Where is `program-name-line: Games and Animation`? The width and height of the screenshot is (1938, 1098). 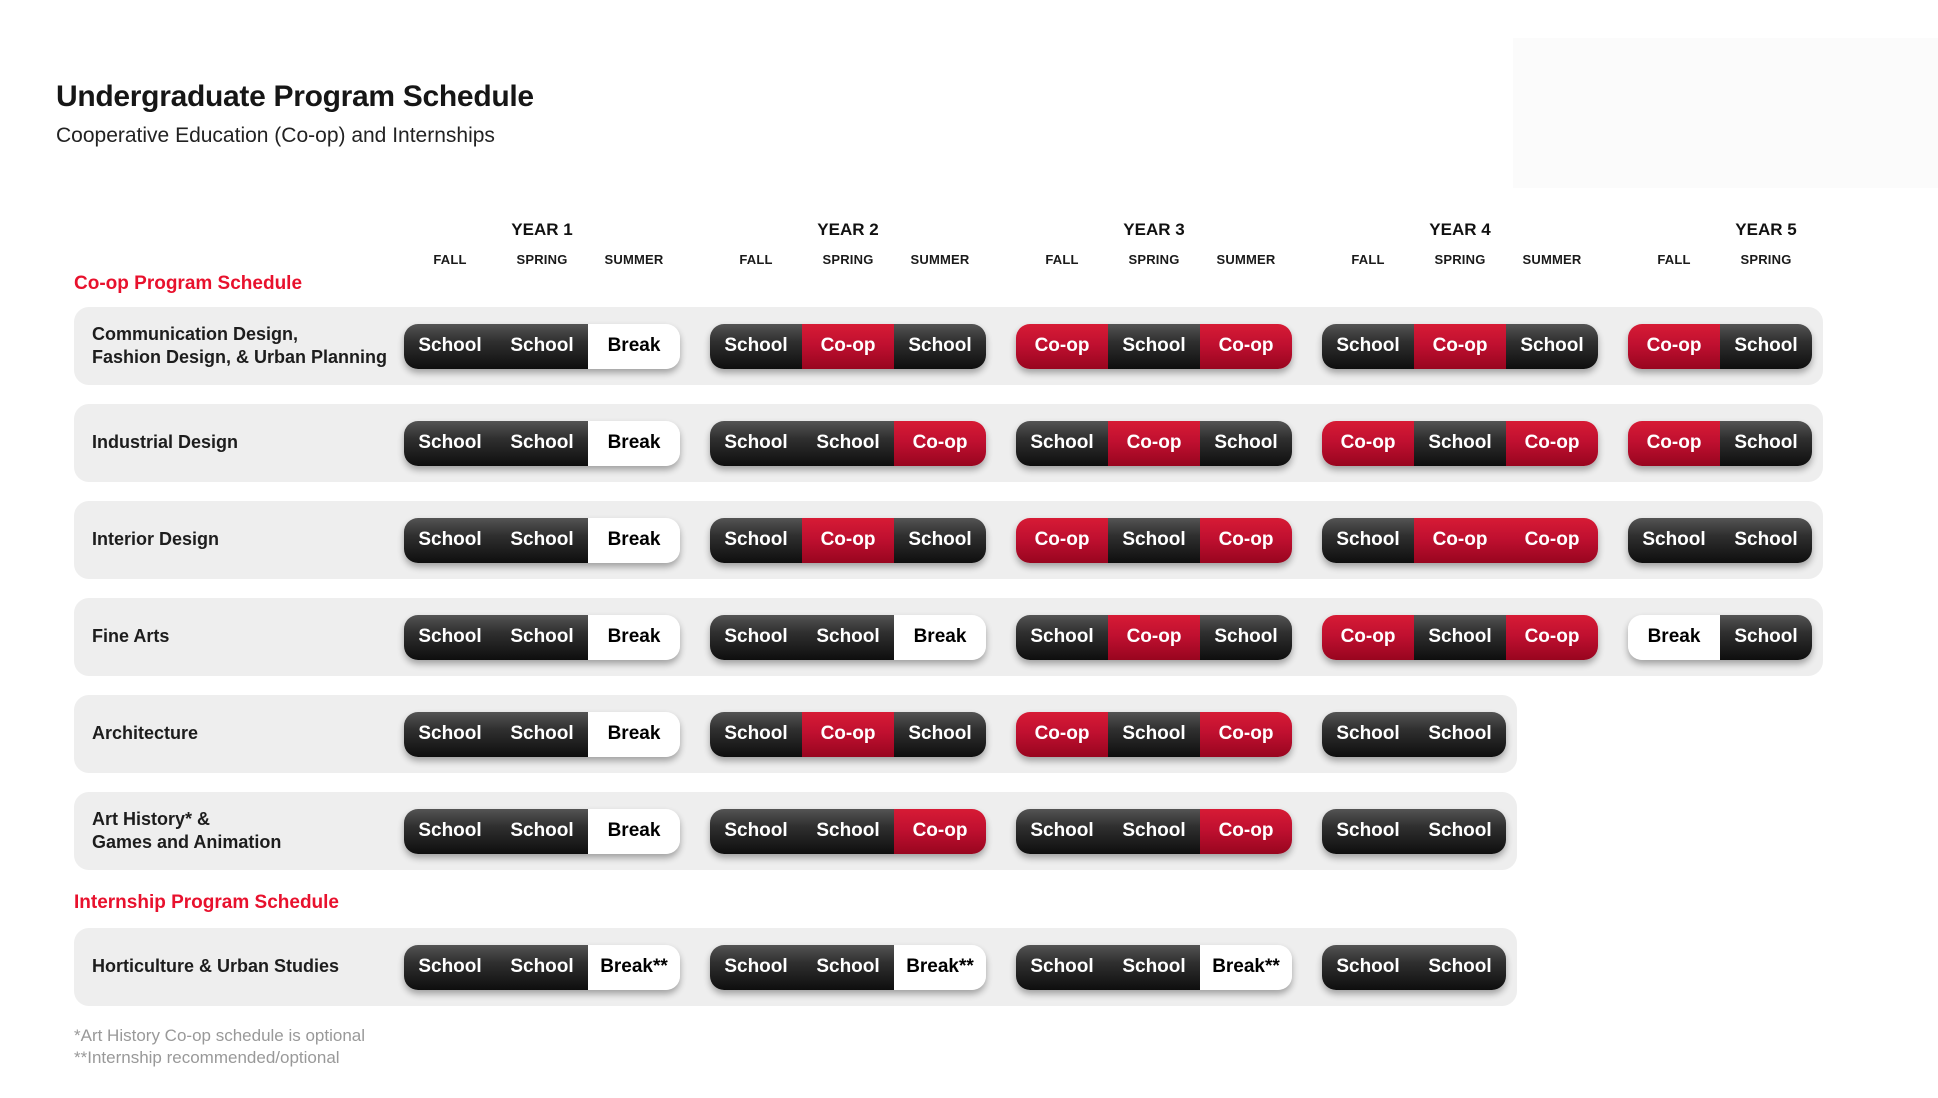
program-name-line: Games and Animation is located at coordinates (187, 842).